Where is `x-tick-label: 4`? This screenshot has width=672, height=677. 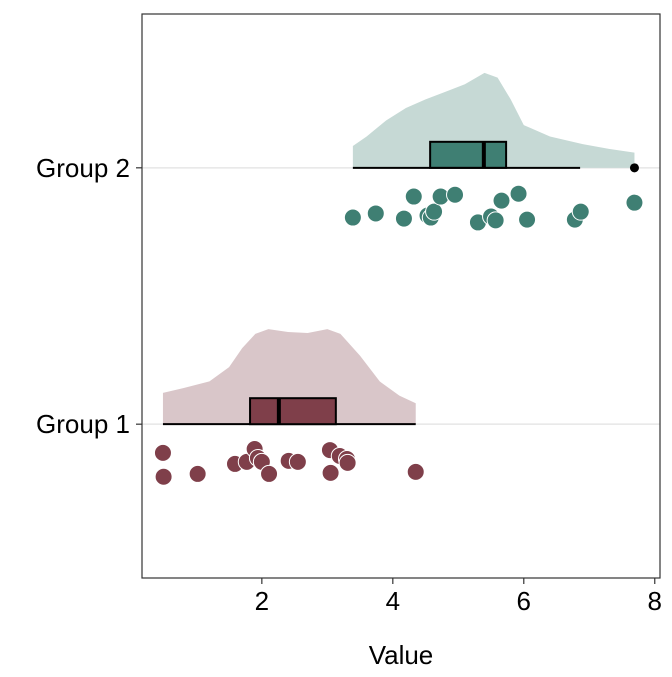 x-tick-label: 4 is located at coordinates (393, 601).